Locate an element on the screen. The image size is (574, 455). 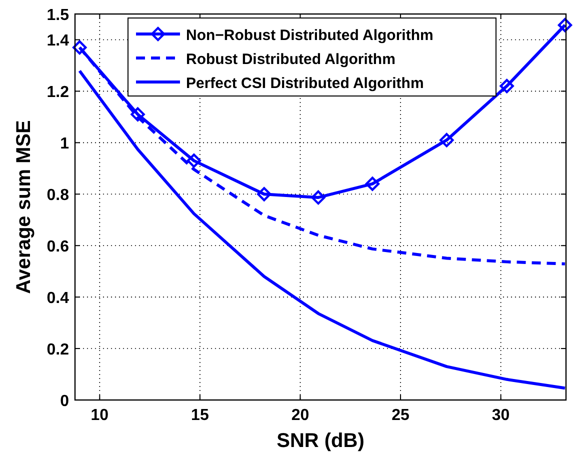
x-tick-label: 30 is located at coordinates (501, 415).